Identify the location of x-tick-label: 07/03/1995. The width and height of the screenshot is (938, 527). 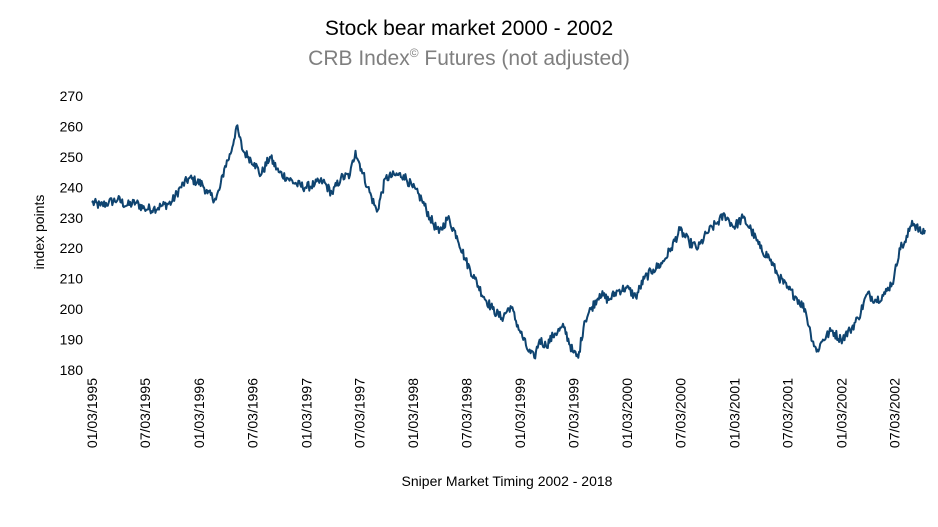
(145, 413).